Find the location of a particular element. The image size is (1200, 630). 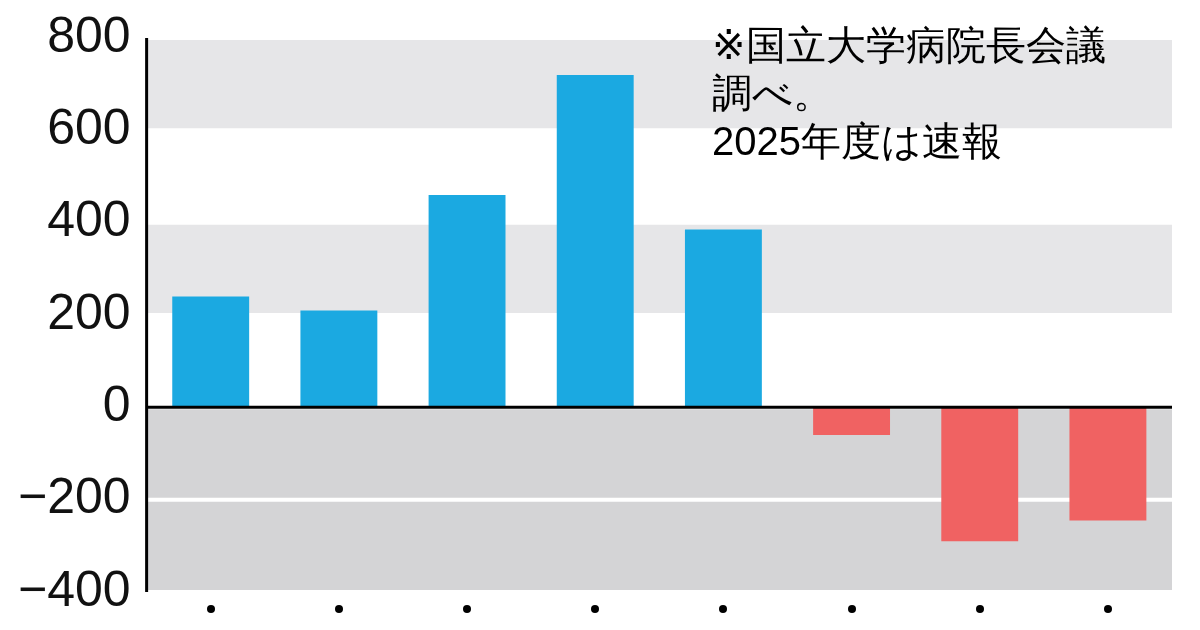

y-tick-label: −400 is located at coordinates (74, 588).